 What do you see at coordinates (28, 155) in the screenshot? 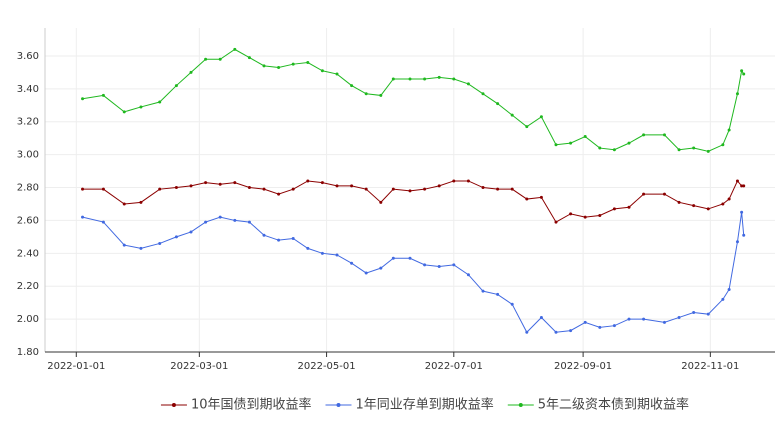
I see `y-tick-label: 3.00` at bounding box center [28, 155].